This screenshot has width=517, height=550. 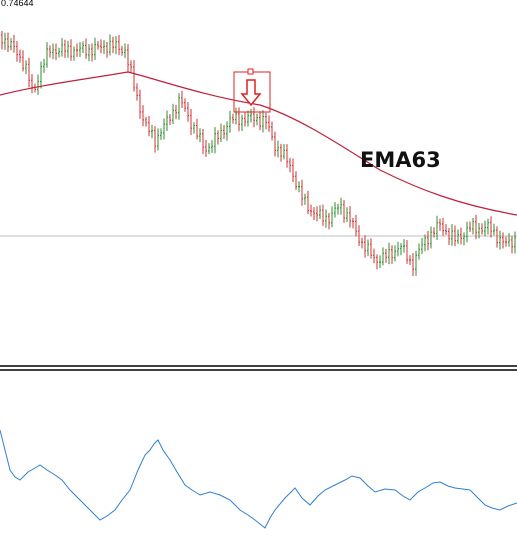 What do you see at coordinates (400, 160) in the screenshot?
I see `ema-label: EMA63` at bounding box center [400, 160].